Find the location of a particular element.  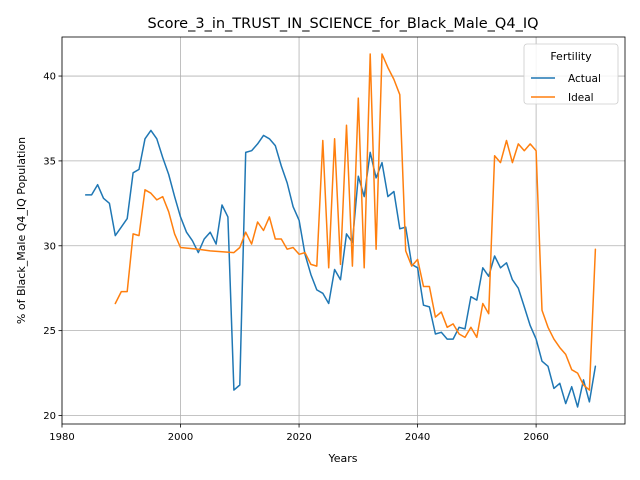

legend-box is located at coordinates (571, 74).